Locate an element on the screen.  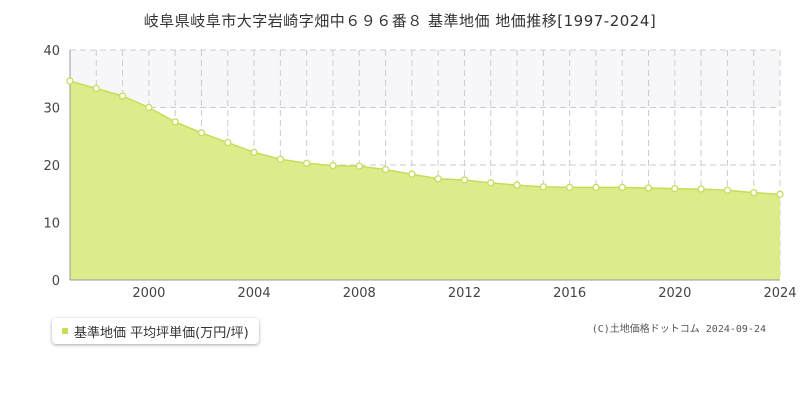
y-tick-label: 30 is located at coordinates (51, 109).